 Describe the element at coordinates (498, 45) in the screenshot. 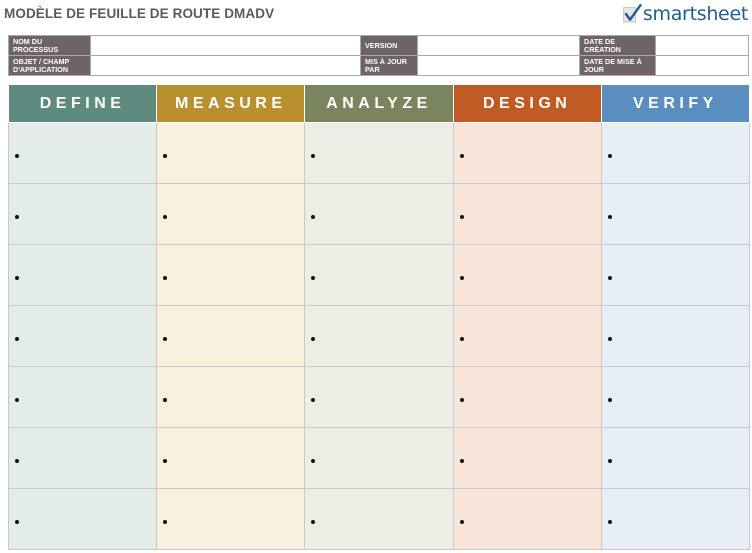

I see `version-field` at that location.